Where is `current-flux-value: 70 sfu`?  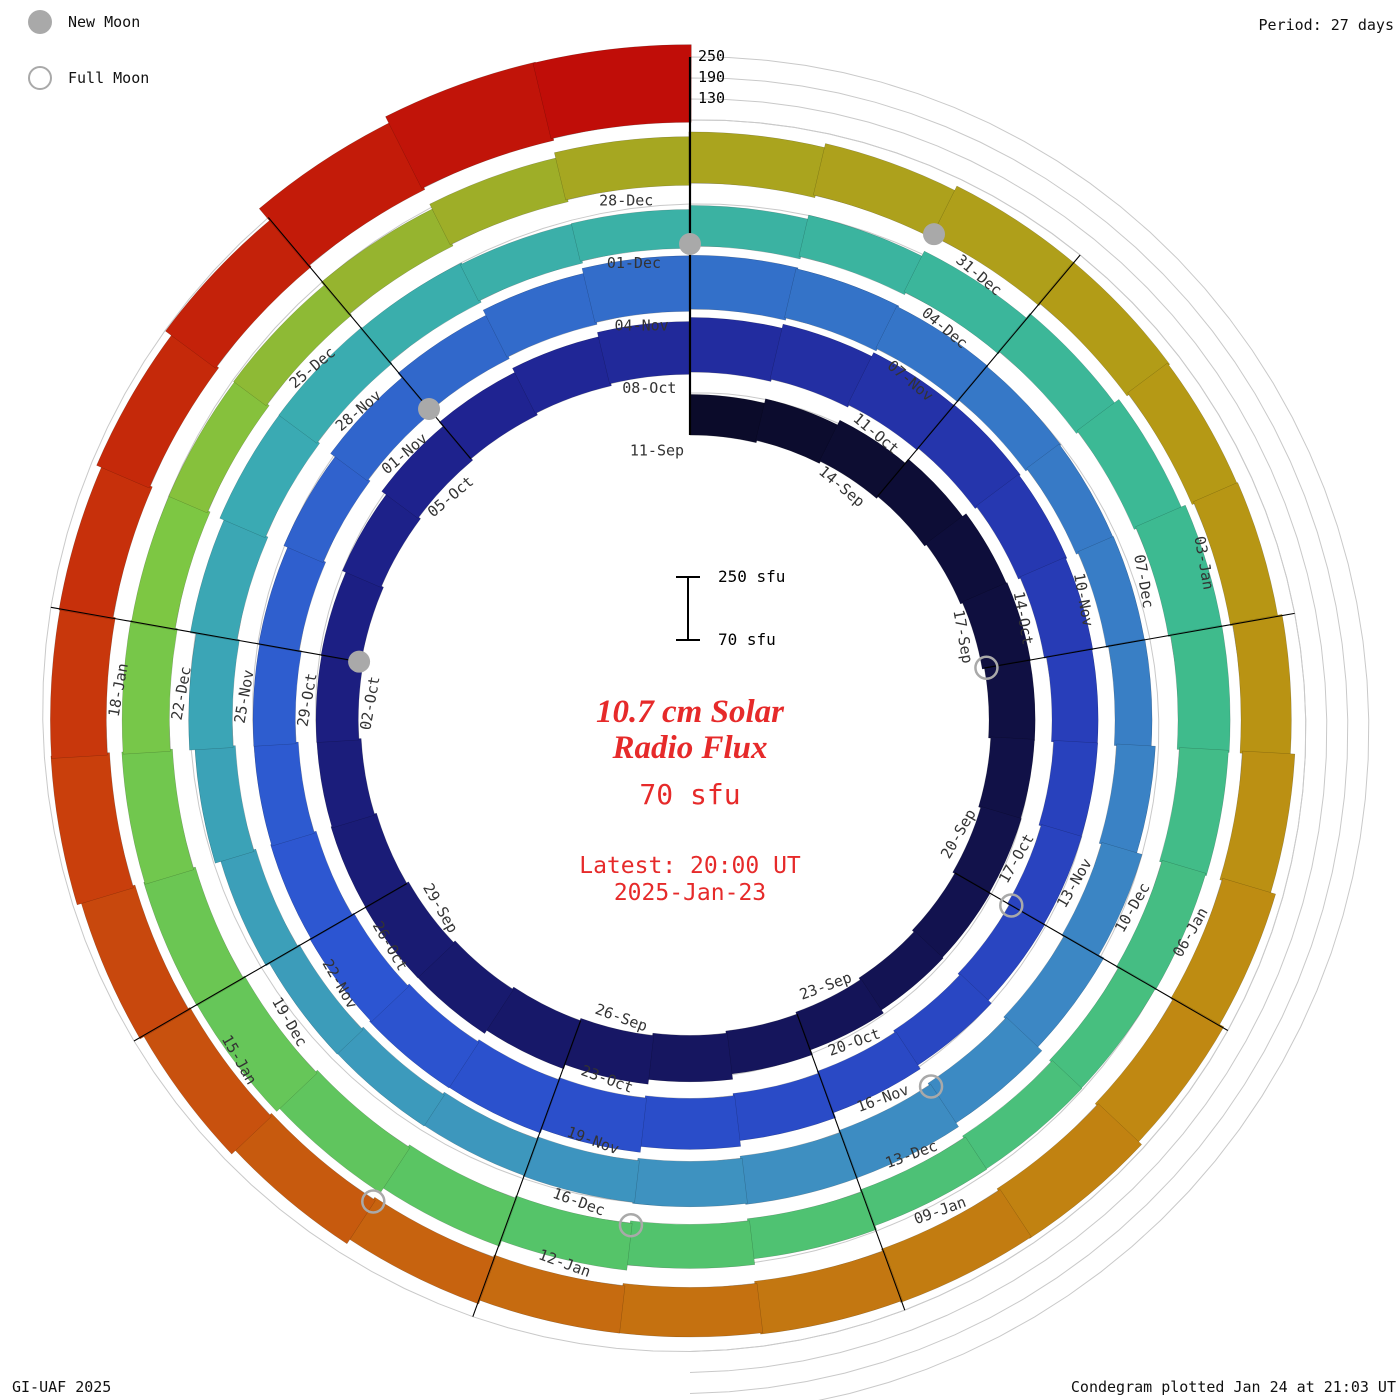
current-flux-value: 70 sfu is located at coordinates (690, 794).